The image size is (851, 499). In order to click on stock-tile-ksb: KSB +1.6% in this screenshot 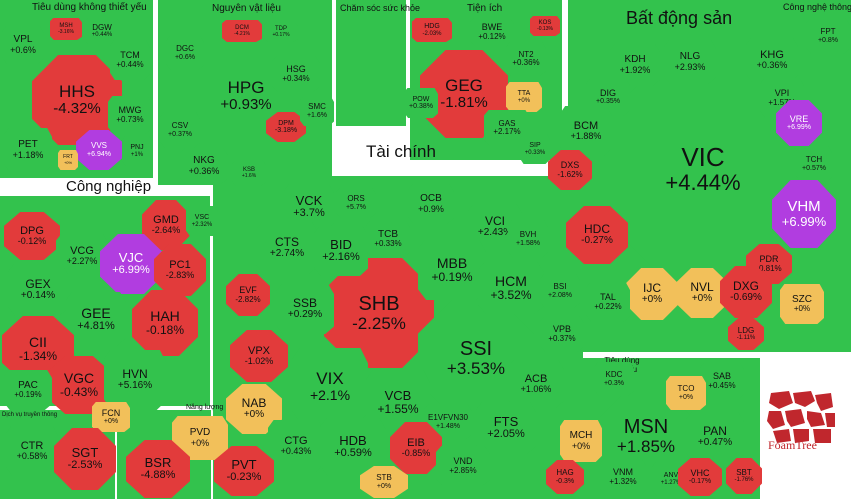, I will do `click(249, 173)`.